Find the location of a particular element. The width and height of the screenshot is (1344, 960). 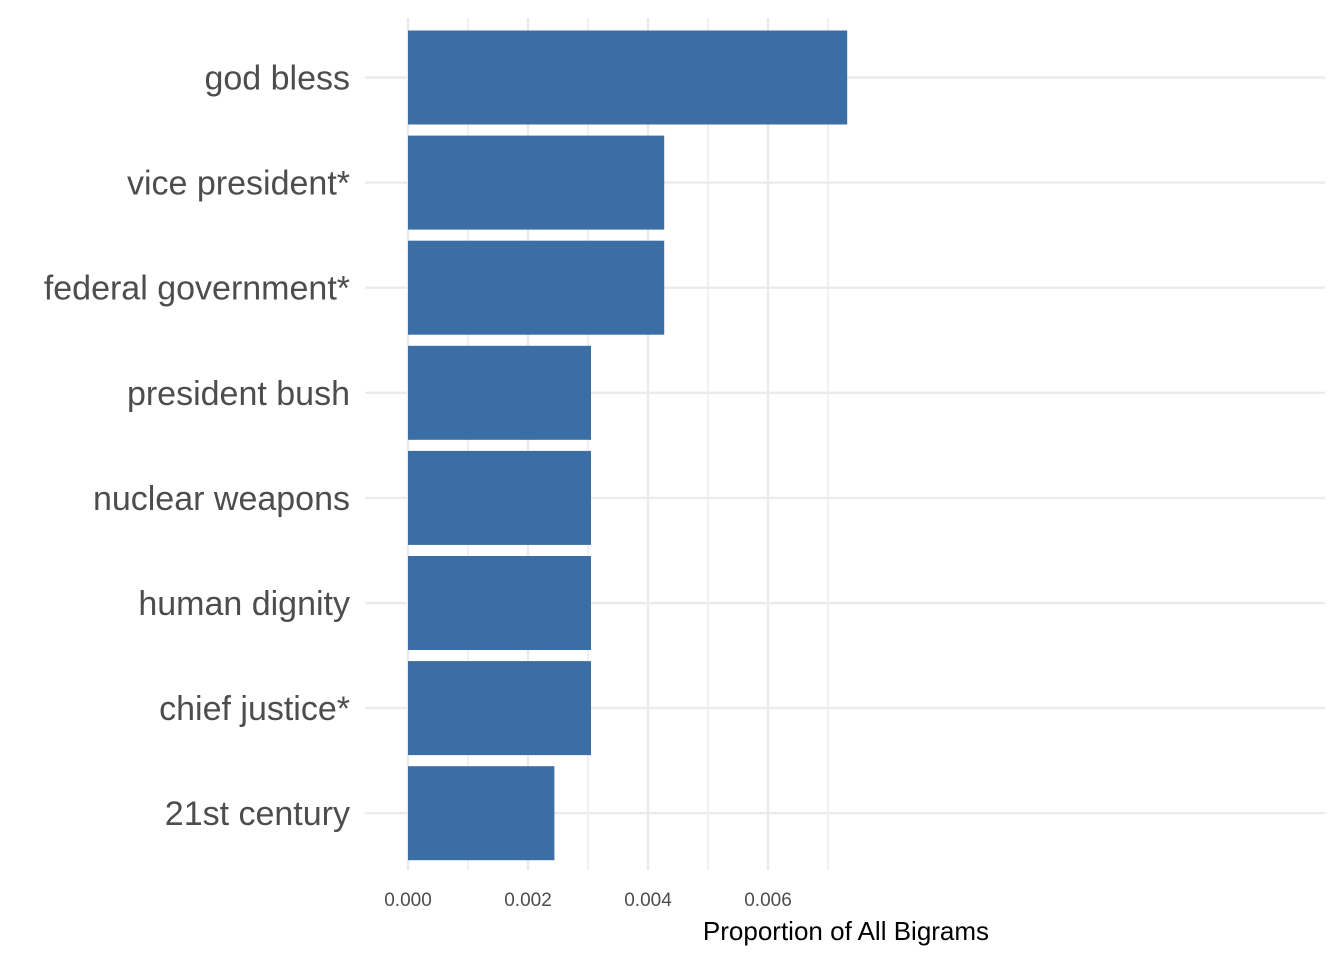

bar-president-bush is located at coordinates (499, 392).